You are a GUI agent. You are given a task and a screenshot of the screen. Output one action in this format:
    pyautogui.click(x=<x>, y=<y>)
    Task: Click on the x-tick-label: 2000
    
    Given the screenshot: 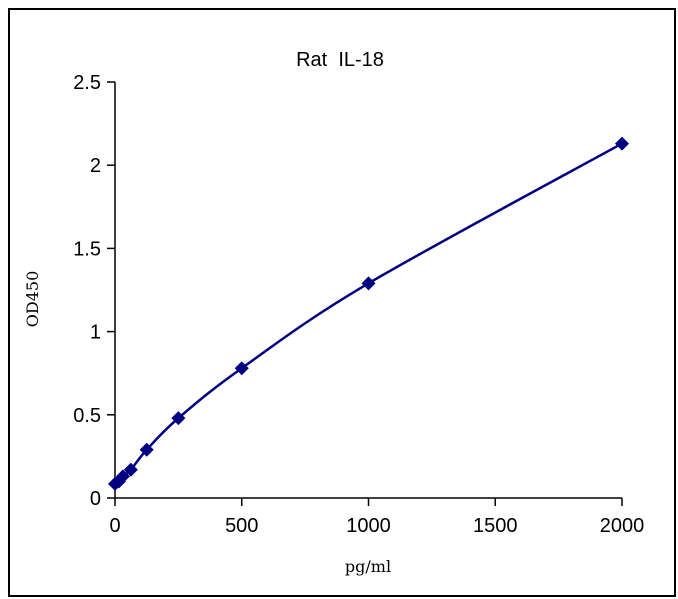 What is the action you would take?
    pyautogui.click(x=622, y=526)
    